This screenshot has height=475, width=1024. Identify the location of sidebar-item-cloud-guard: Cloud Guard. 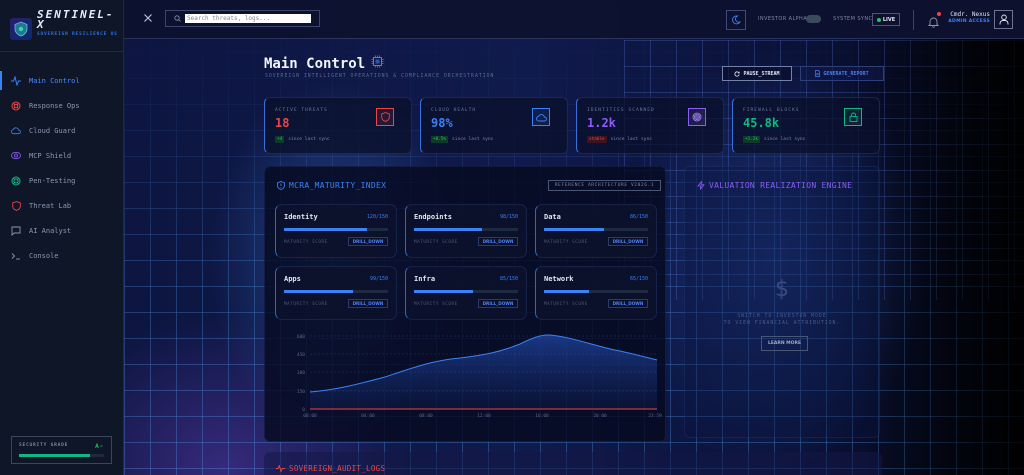
(61, 130).